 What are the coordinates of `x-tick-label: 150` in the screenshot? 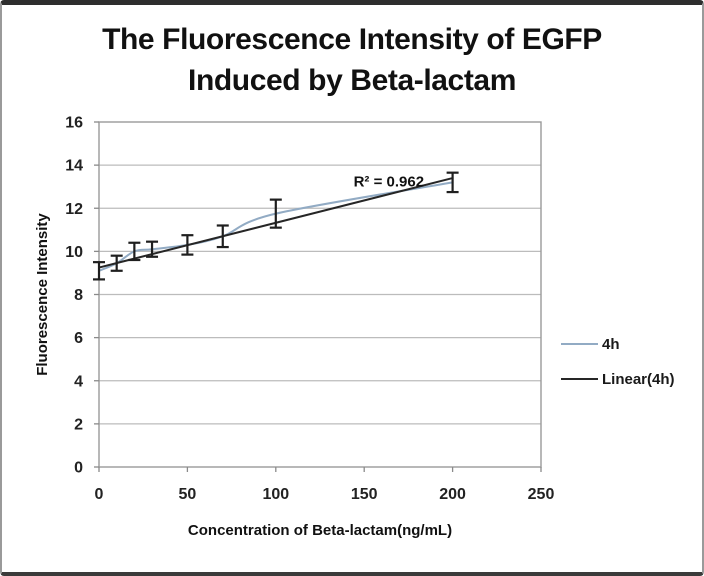 It's located at (364, 494).